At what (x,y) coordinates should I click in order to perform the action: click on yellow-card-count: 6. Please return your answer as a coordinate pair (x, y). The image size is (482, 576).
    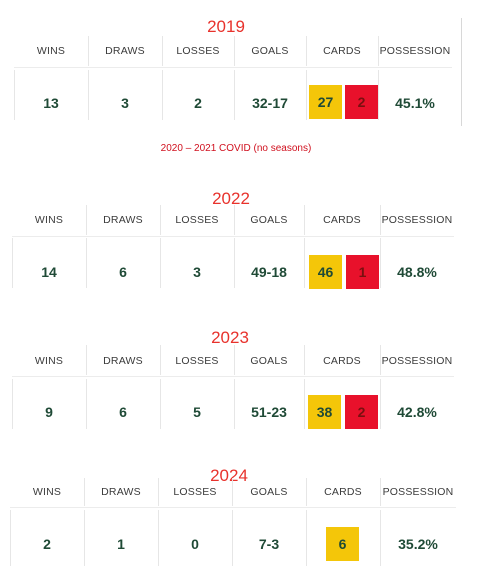
    Looking at the image, I should click on (342, 544).